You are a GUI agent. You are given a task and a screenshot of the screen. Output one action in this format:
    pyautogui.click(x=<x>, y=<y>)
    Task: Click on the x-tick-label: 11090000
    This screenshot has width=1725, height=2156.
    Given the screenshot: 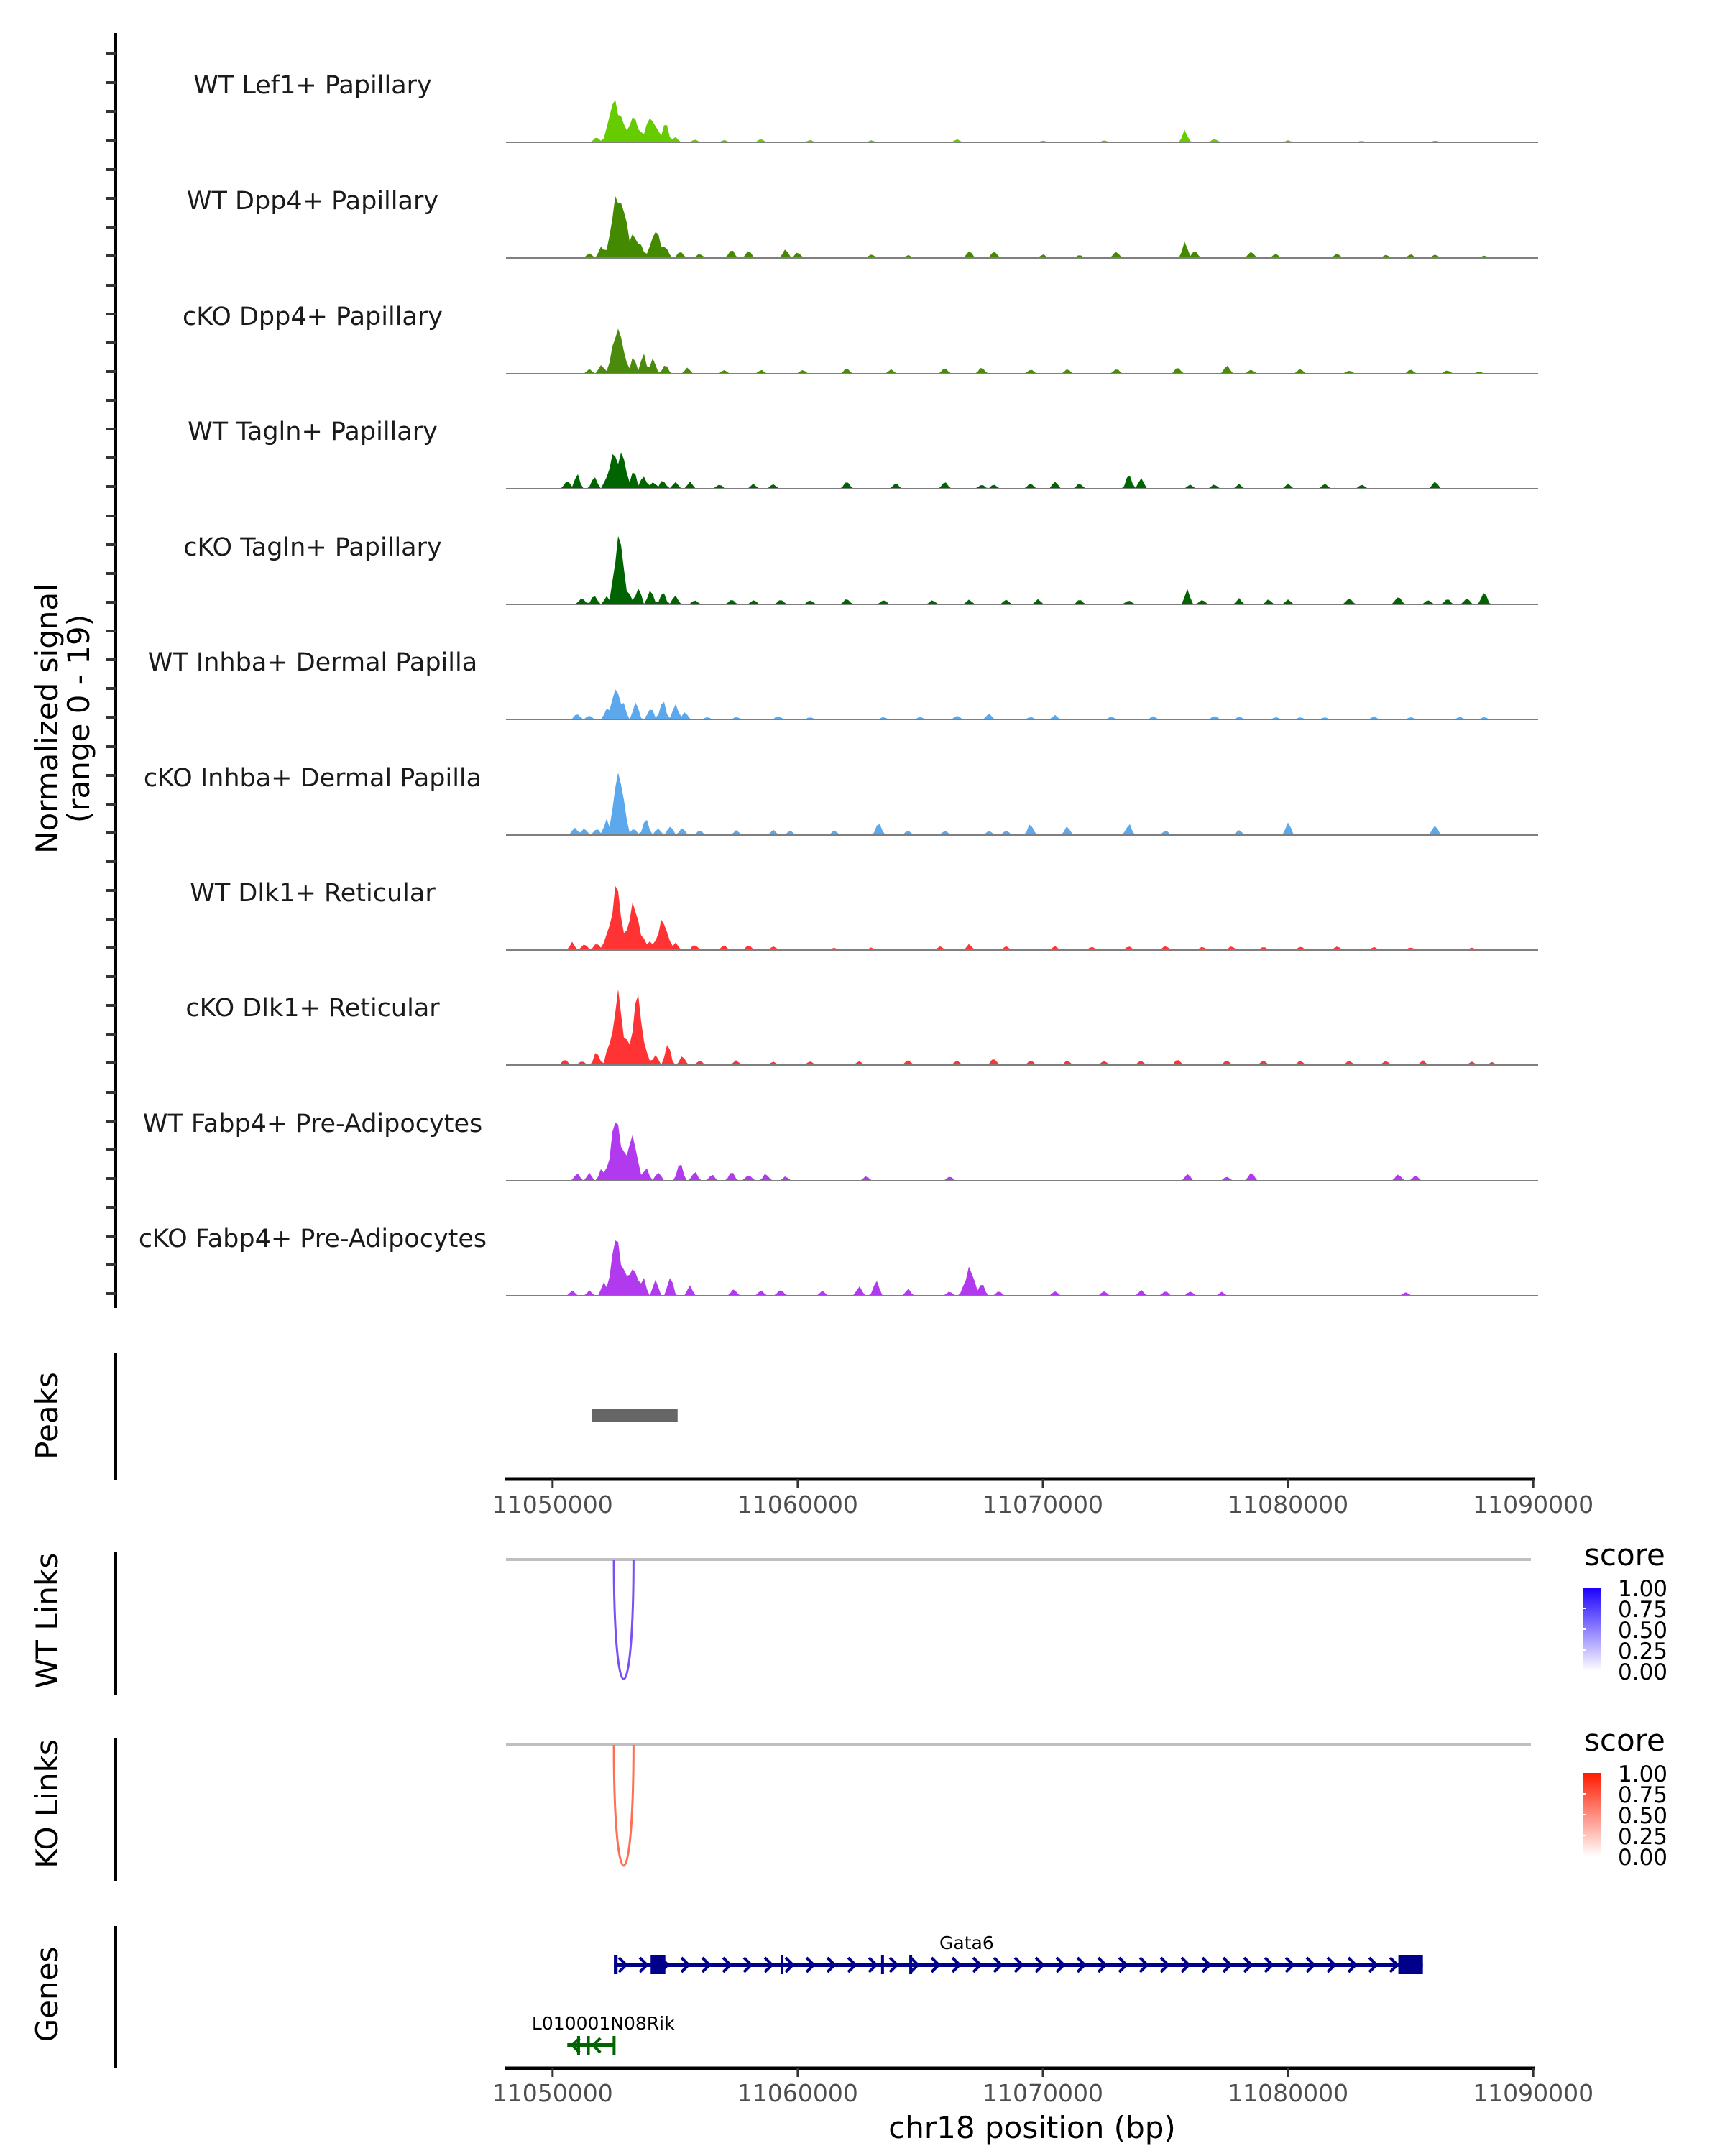 What is the action you would take?
    pyautogui.click(x=1533, y=1505)
    